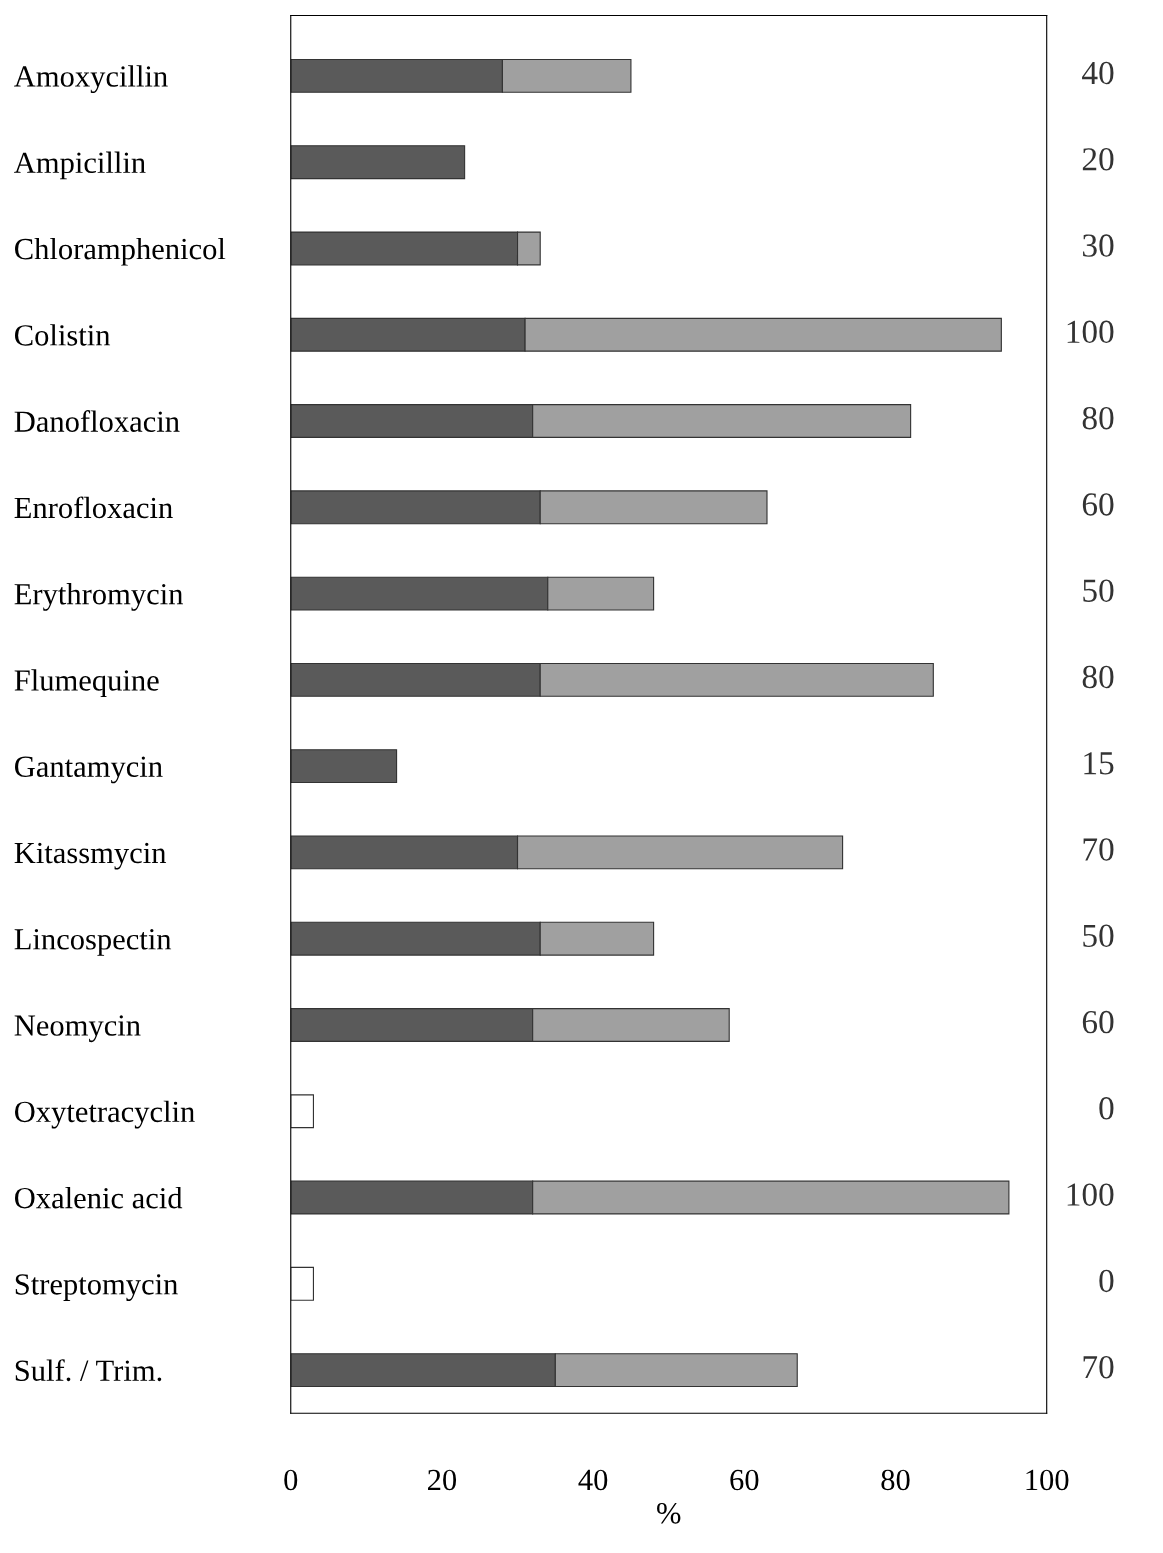 This screenshot has width=1163, height=1553. I want to click on y-tick-label: Gantamycin, so click(89, 770).